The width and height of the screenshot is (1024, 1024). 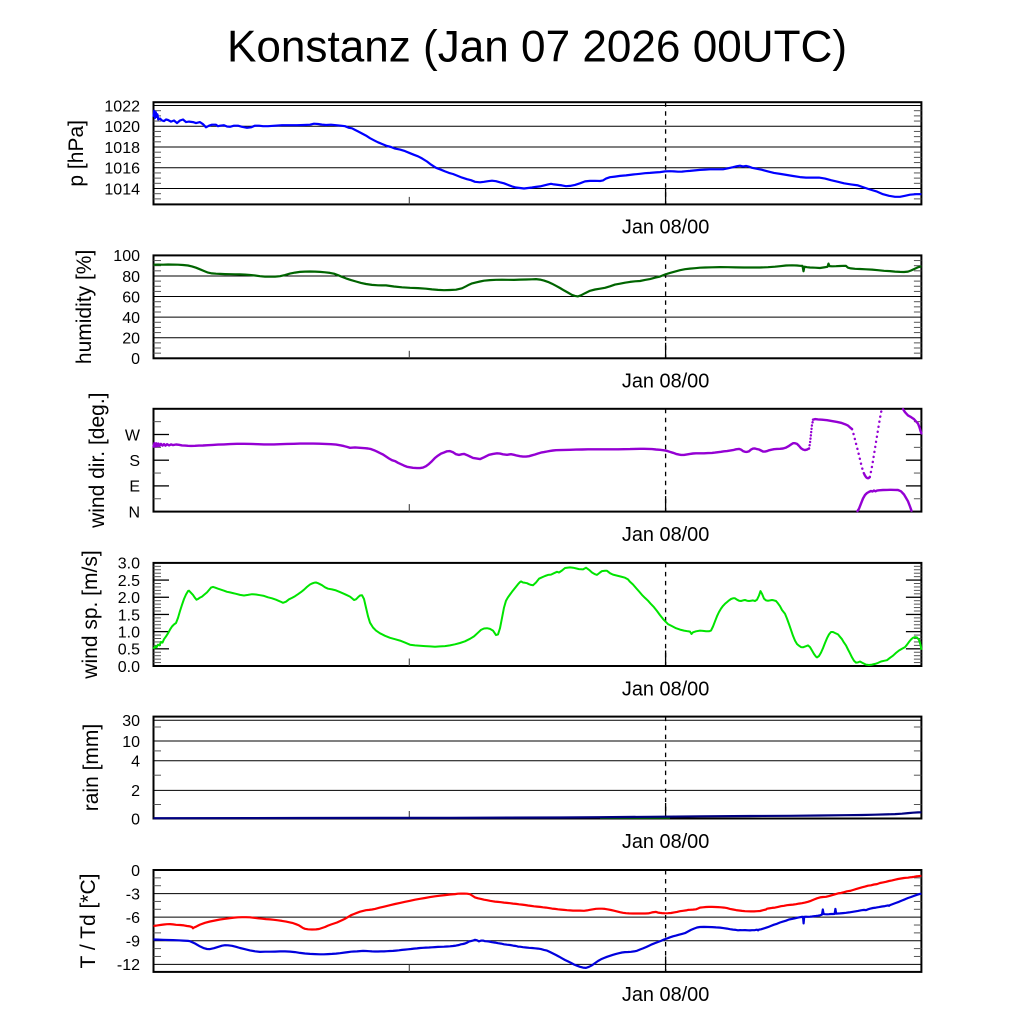 What do you see at coordinates (133, 894) in the screenshot?
I see `svg-text: -3` at bounding box center [133, 894].